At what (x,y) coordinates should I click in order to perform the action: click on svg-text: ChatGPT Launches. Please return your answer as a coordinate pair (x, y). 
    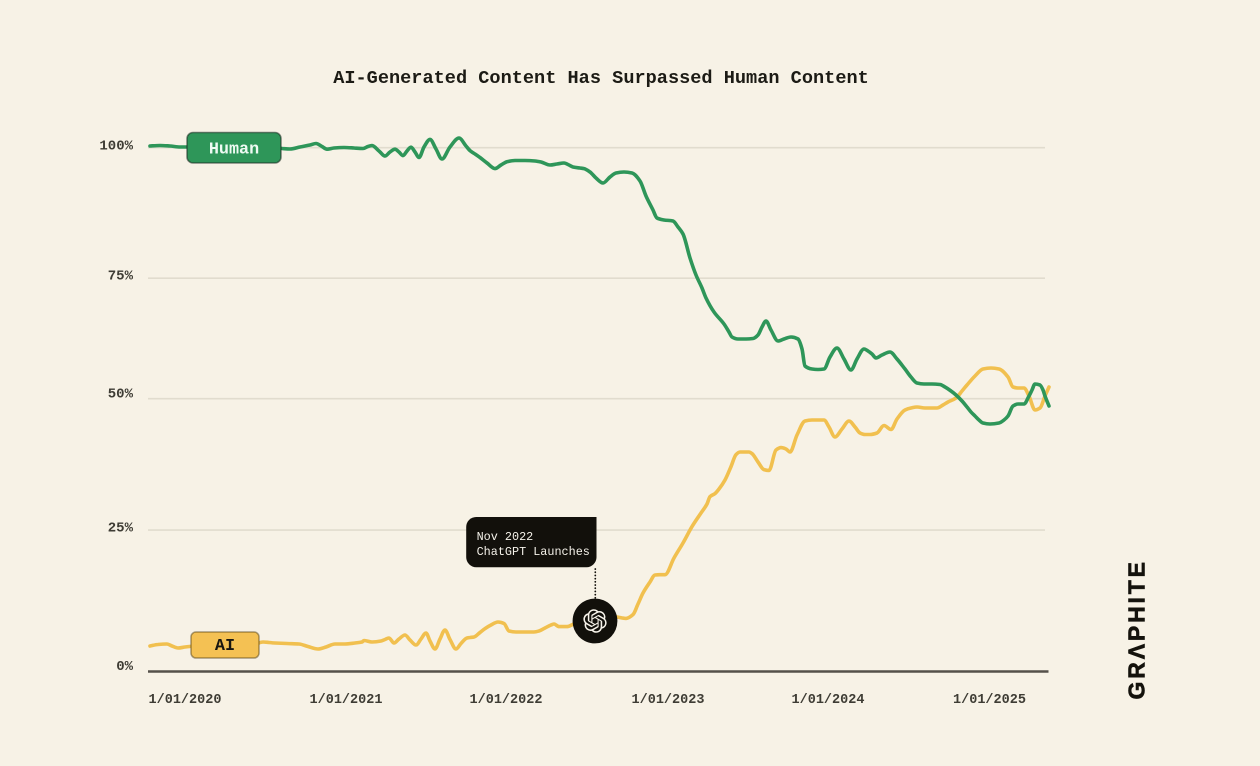
    Looking at the image, I should click on (533, 552).